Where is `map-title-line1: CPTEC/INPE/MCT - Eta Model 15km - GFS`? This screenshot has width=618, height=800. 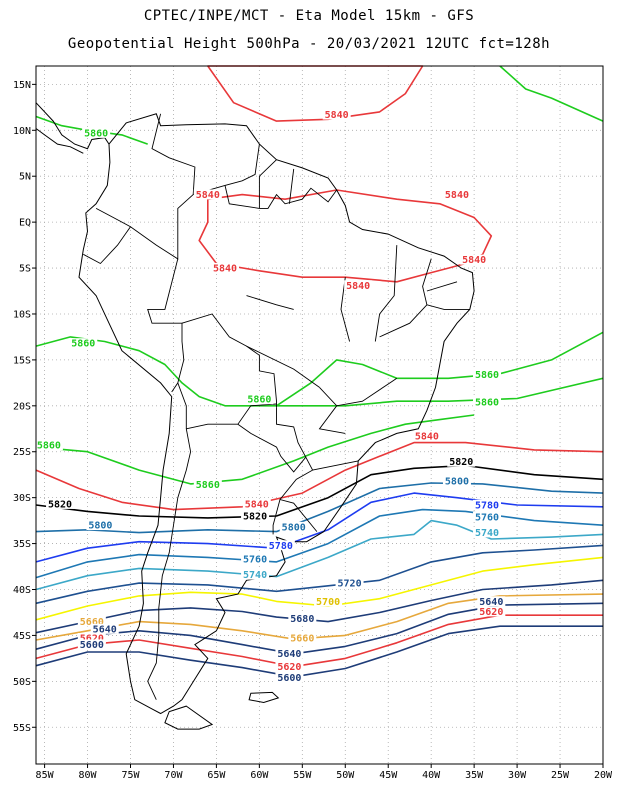 map-title-line1: CPTEC/INPE/MCT - Eta Model 15km - GFS is located at coordinates (309, 16).